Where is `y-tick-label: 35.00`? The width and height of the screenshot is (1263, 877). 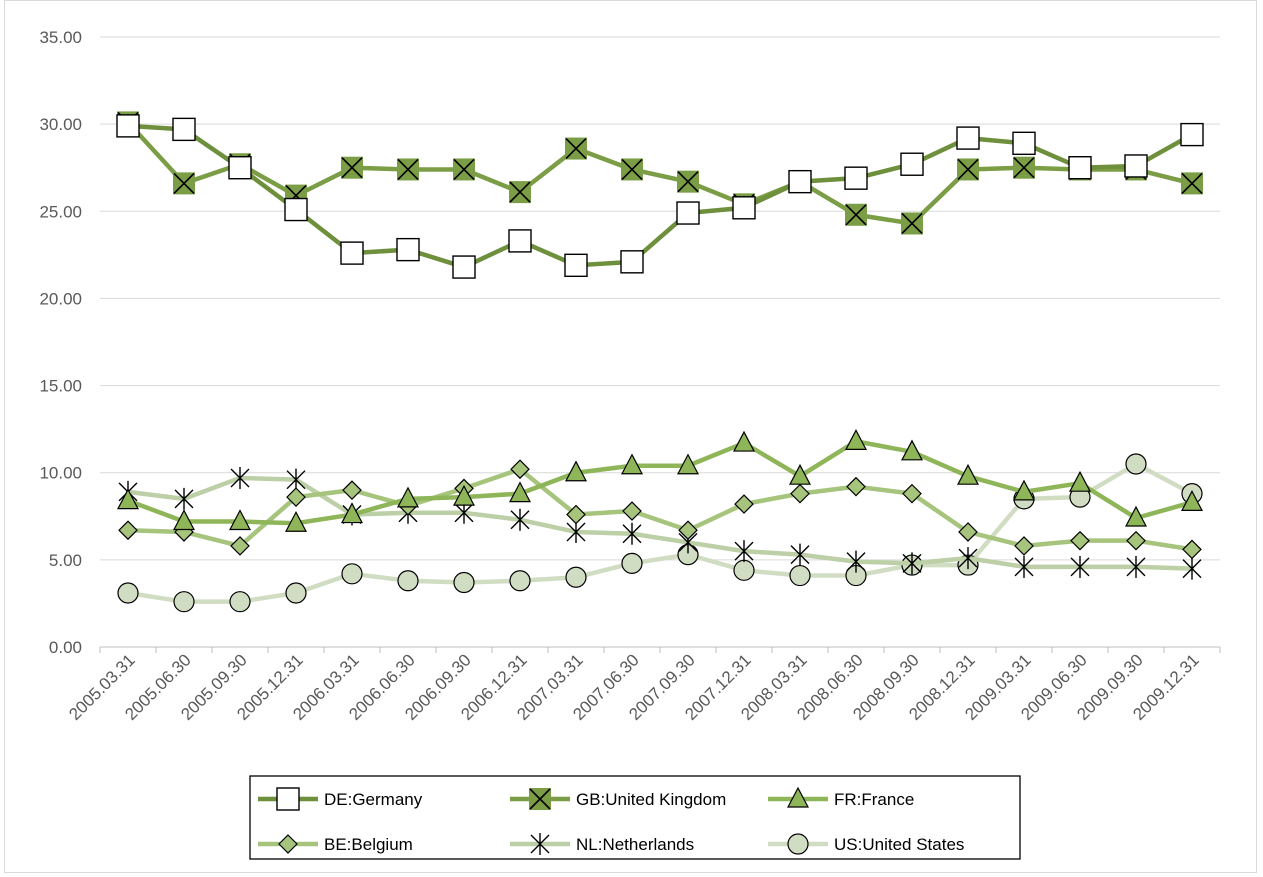 y-tick-label: 35.00 is located at coordinates (60, 37).